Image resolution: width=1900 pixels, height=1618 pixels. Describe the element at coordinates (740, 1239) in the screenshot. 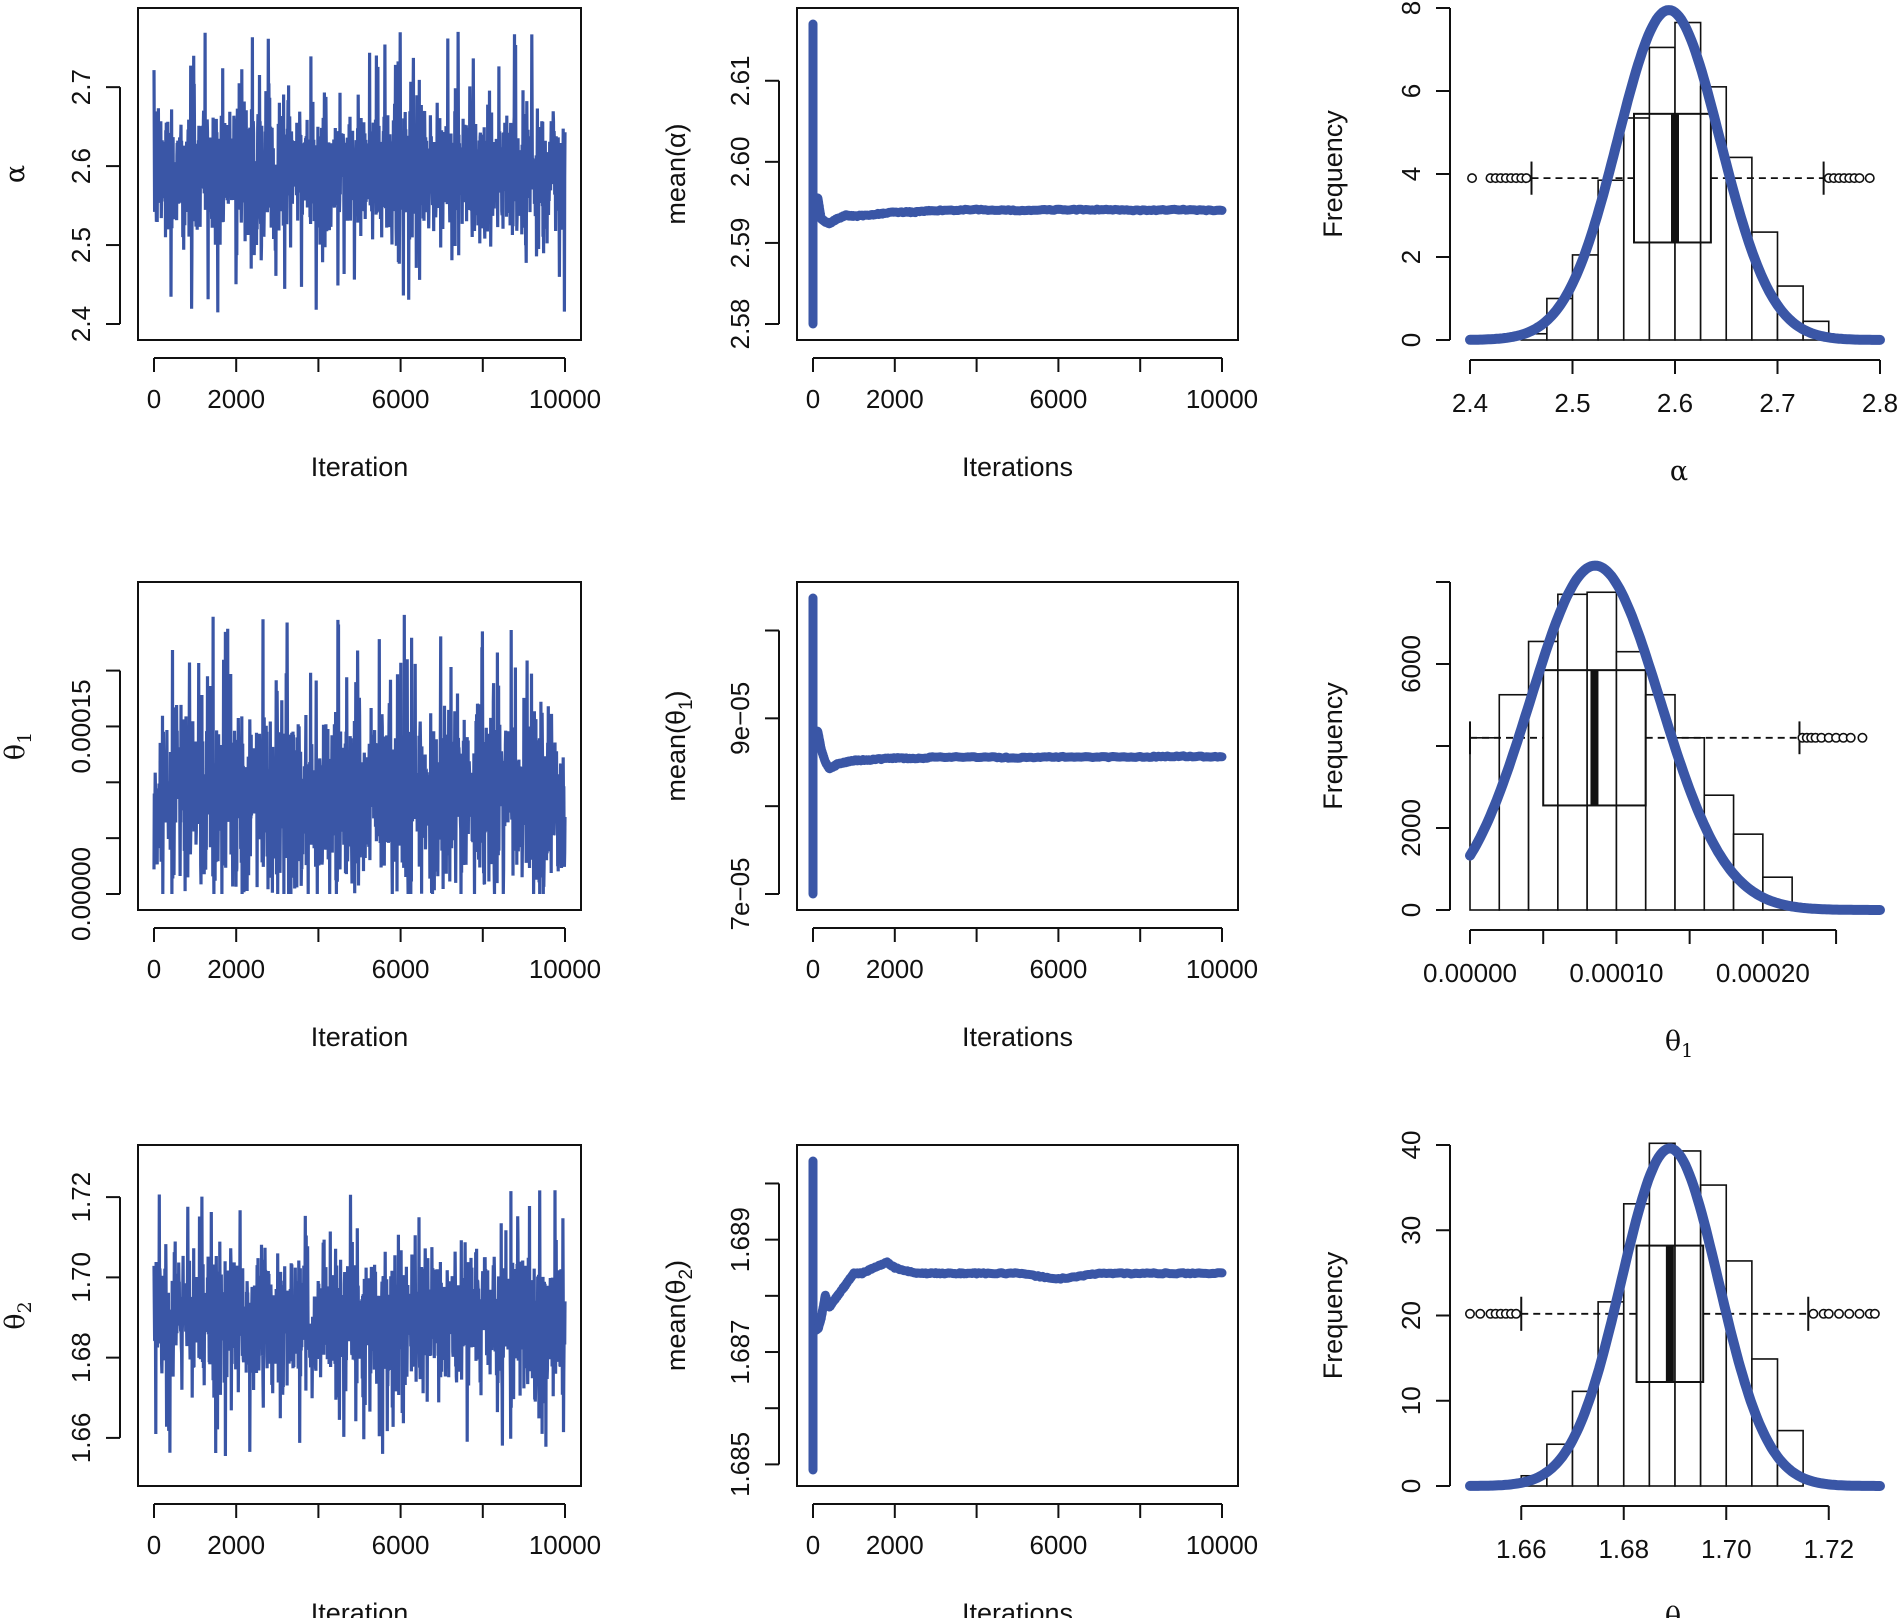

I see `y-tick-label: 1.689` at that location.